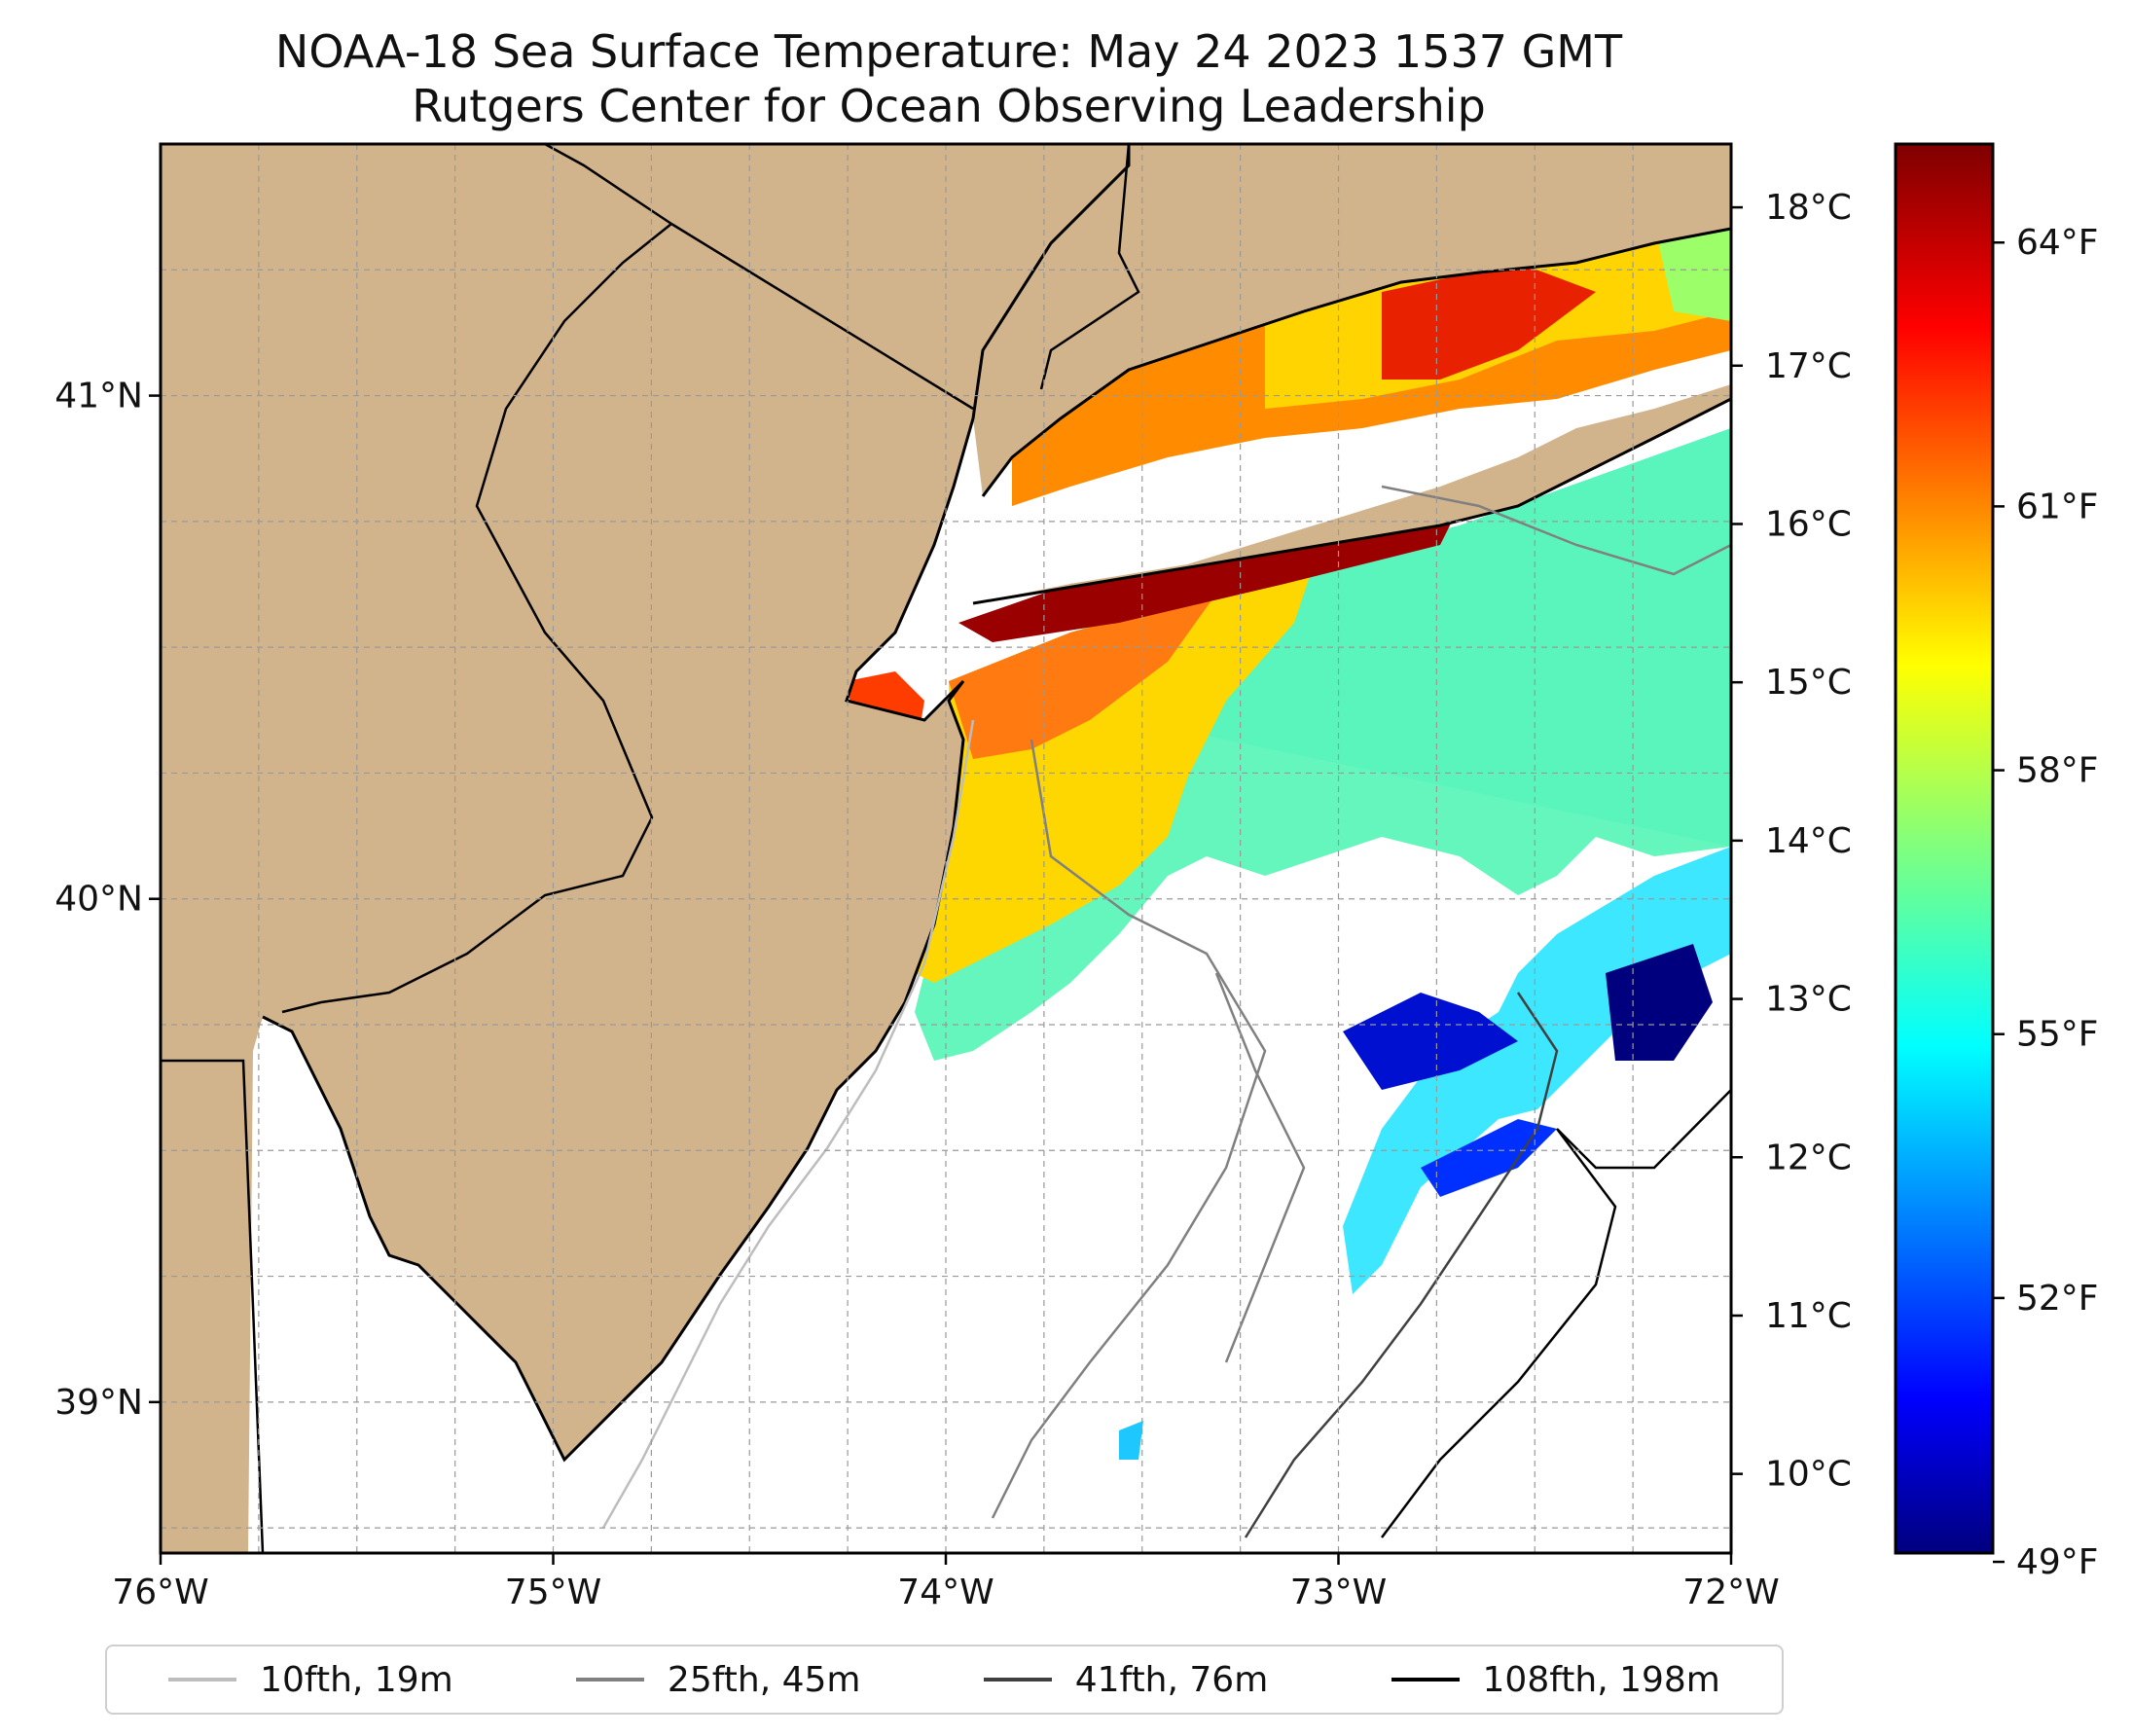 The width and height of the screenshot is (2132, 1736). What do you see at coordinates (1808, 524) in the screenshot?
I see `celsius-tick-label: 16°C` at bounding box center [1808, 524].